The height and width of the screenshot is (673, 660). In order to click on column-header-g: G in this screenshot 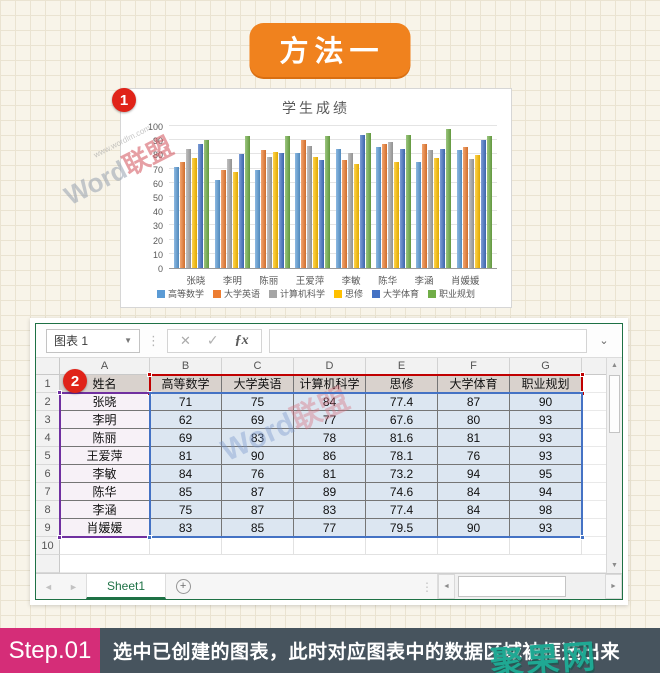, I will do `click(546, 366)`.